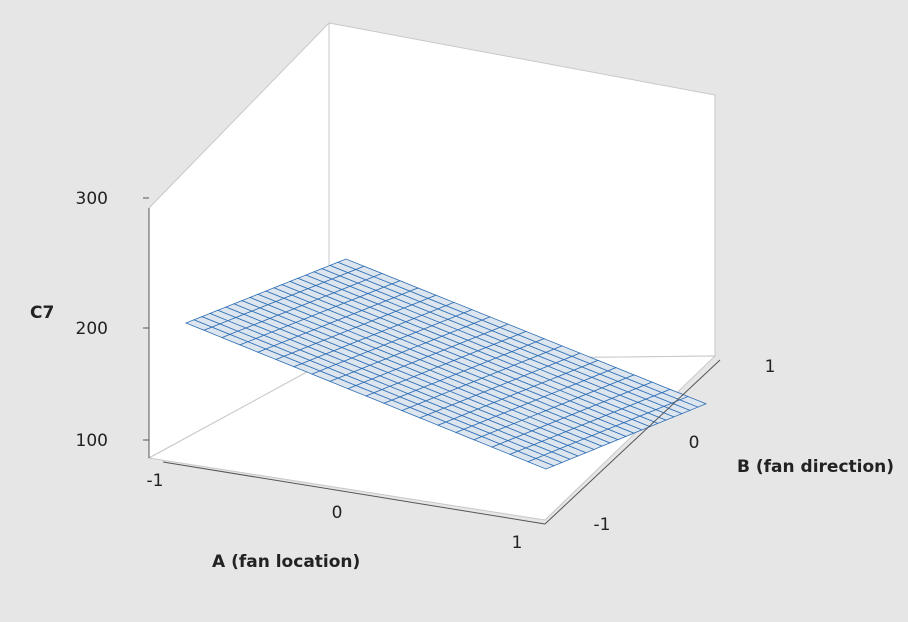  What do you see at coordinates (602, 525) in the screenshot?
I see `y-tick-label: -1` at bounding box center [602, 525].